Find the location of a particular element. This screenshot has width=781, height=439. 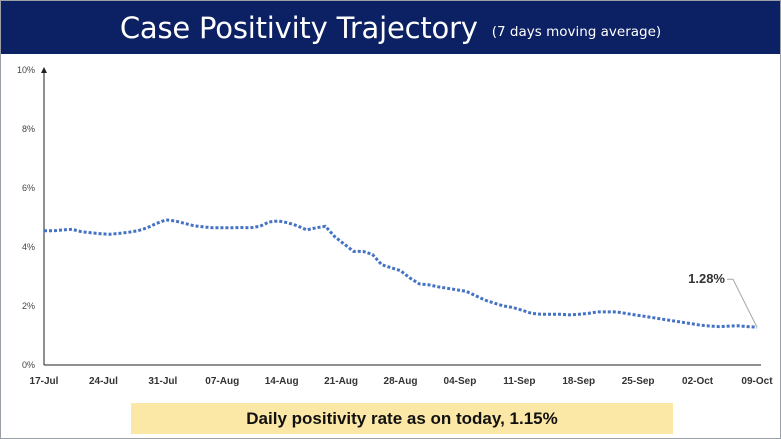

y-tick-label: 6% is located at coordinates (28, 188).